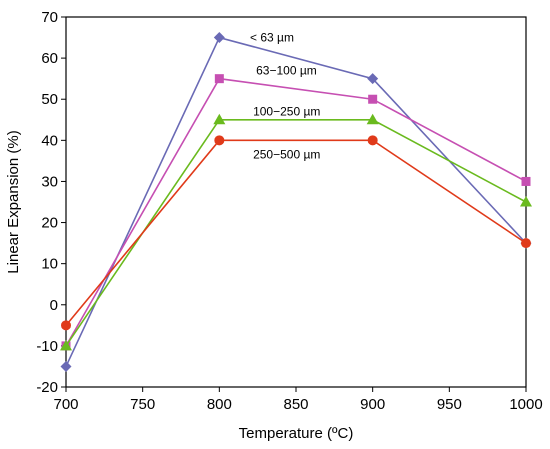  What do you see at coordinates (296, 433) in the screenshot?
I see `x-axis-label: Temperature (ºC)` at bounding box center [296, 433].